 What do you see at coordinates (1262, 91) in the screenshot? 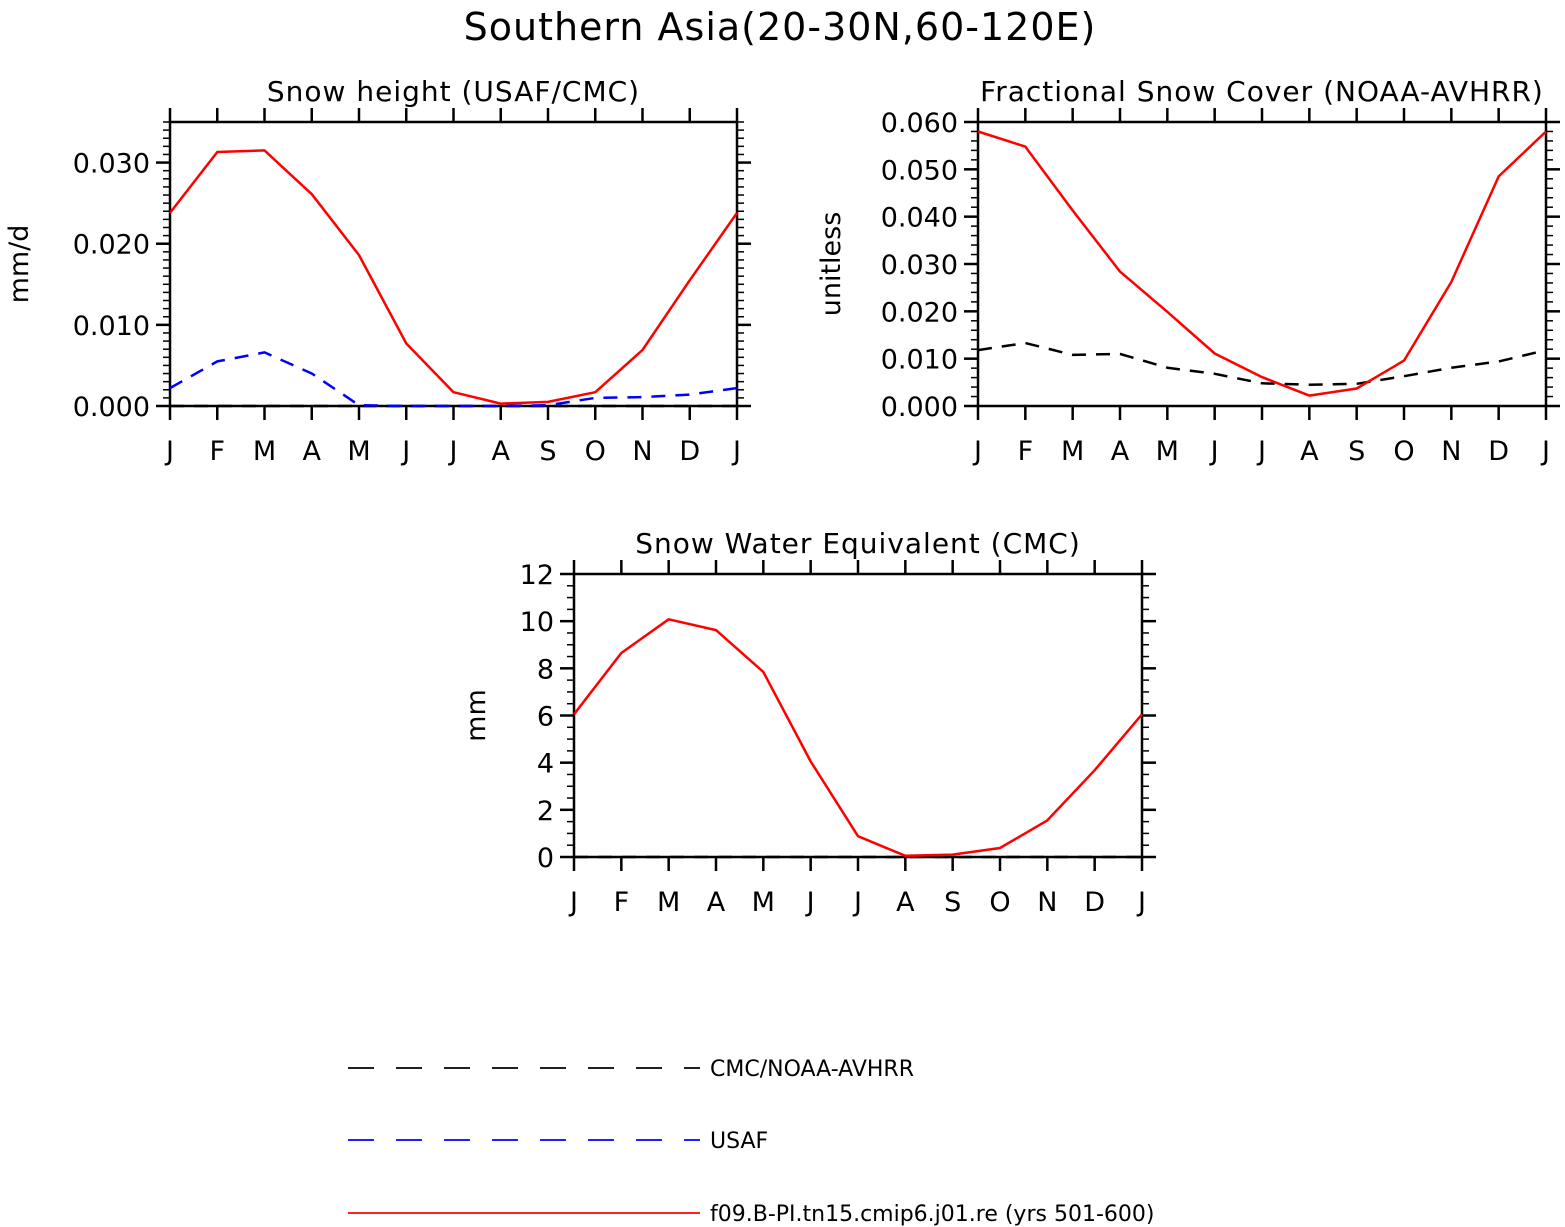
I see `panel-title: Fractional Snow Cover (NOAA-AVHRR)` at bounding box center [1262, 91].